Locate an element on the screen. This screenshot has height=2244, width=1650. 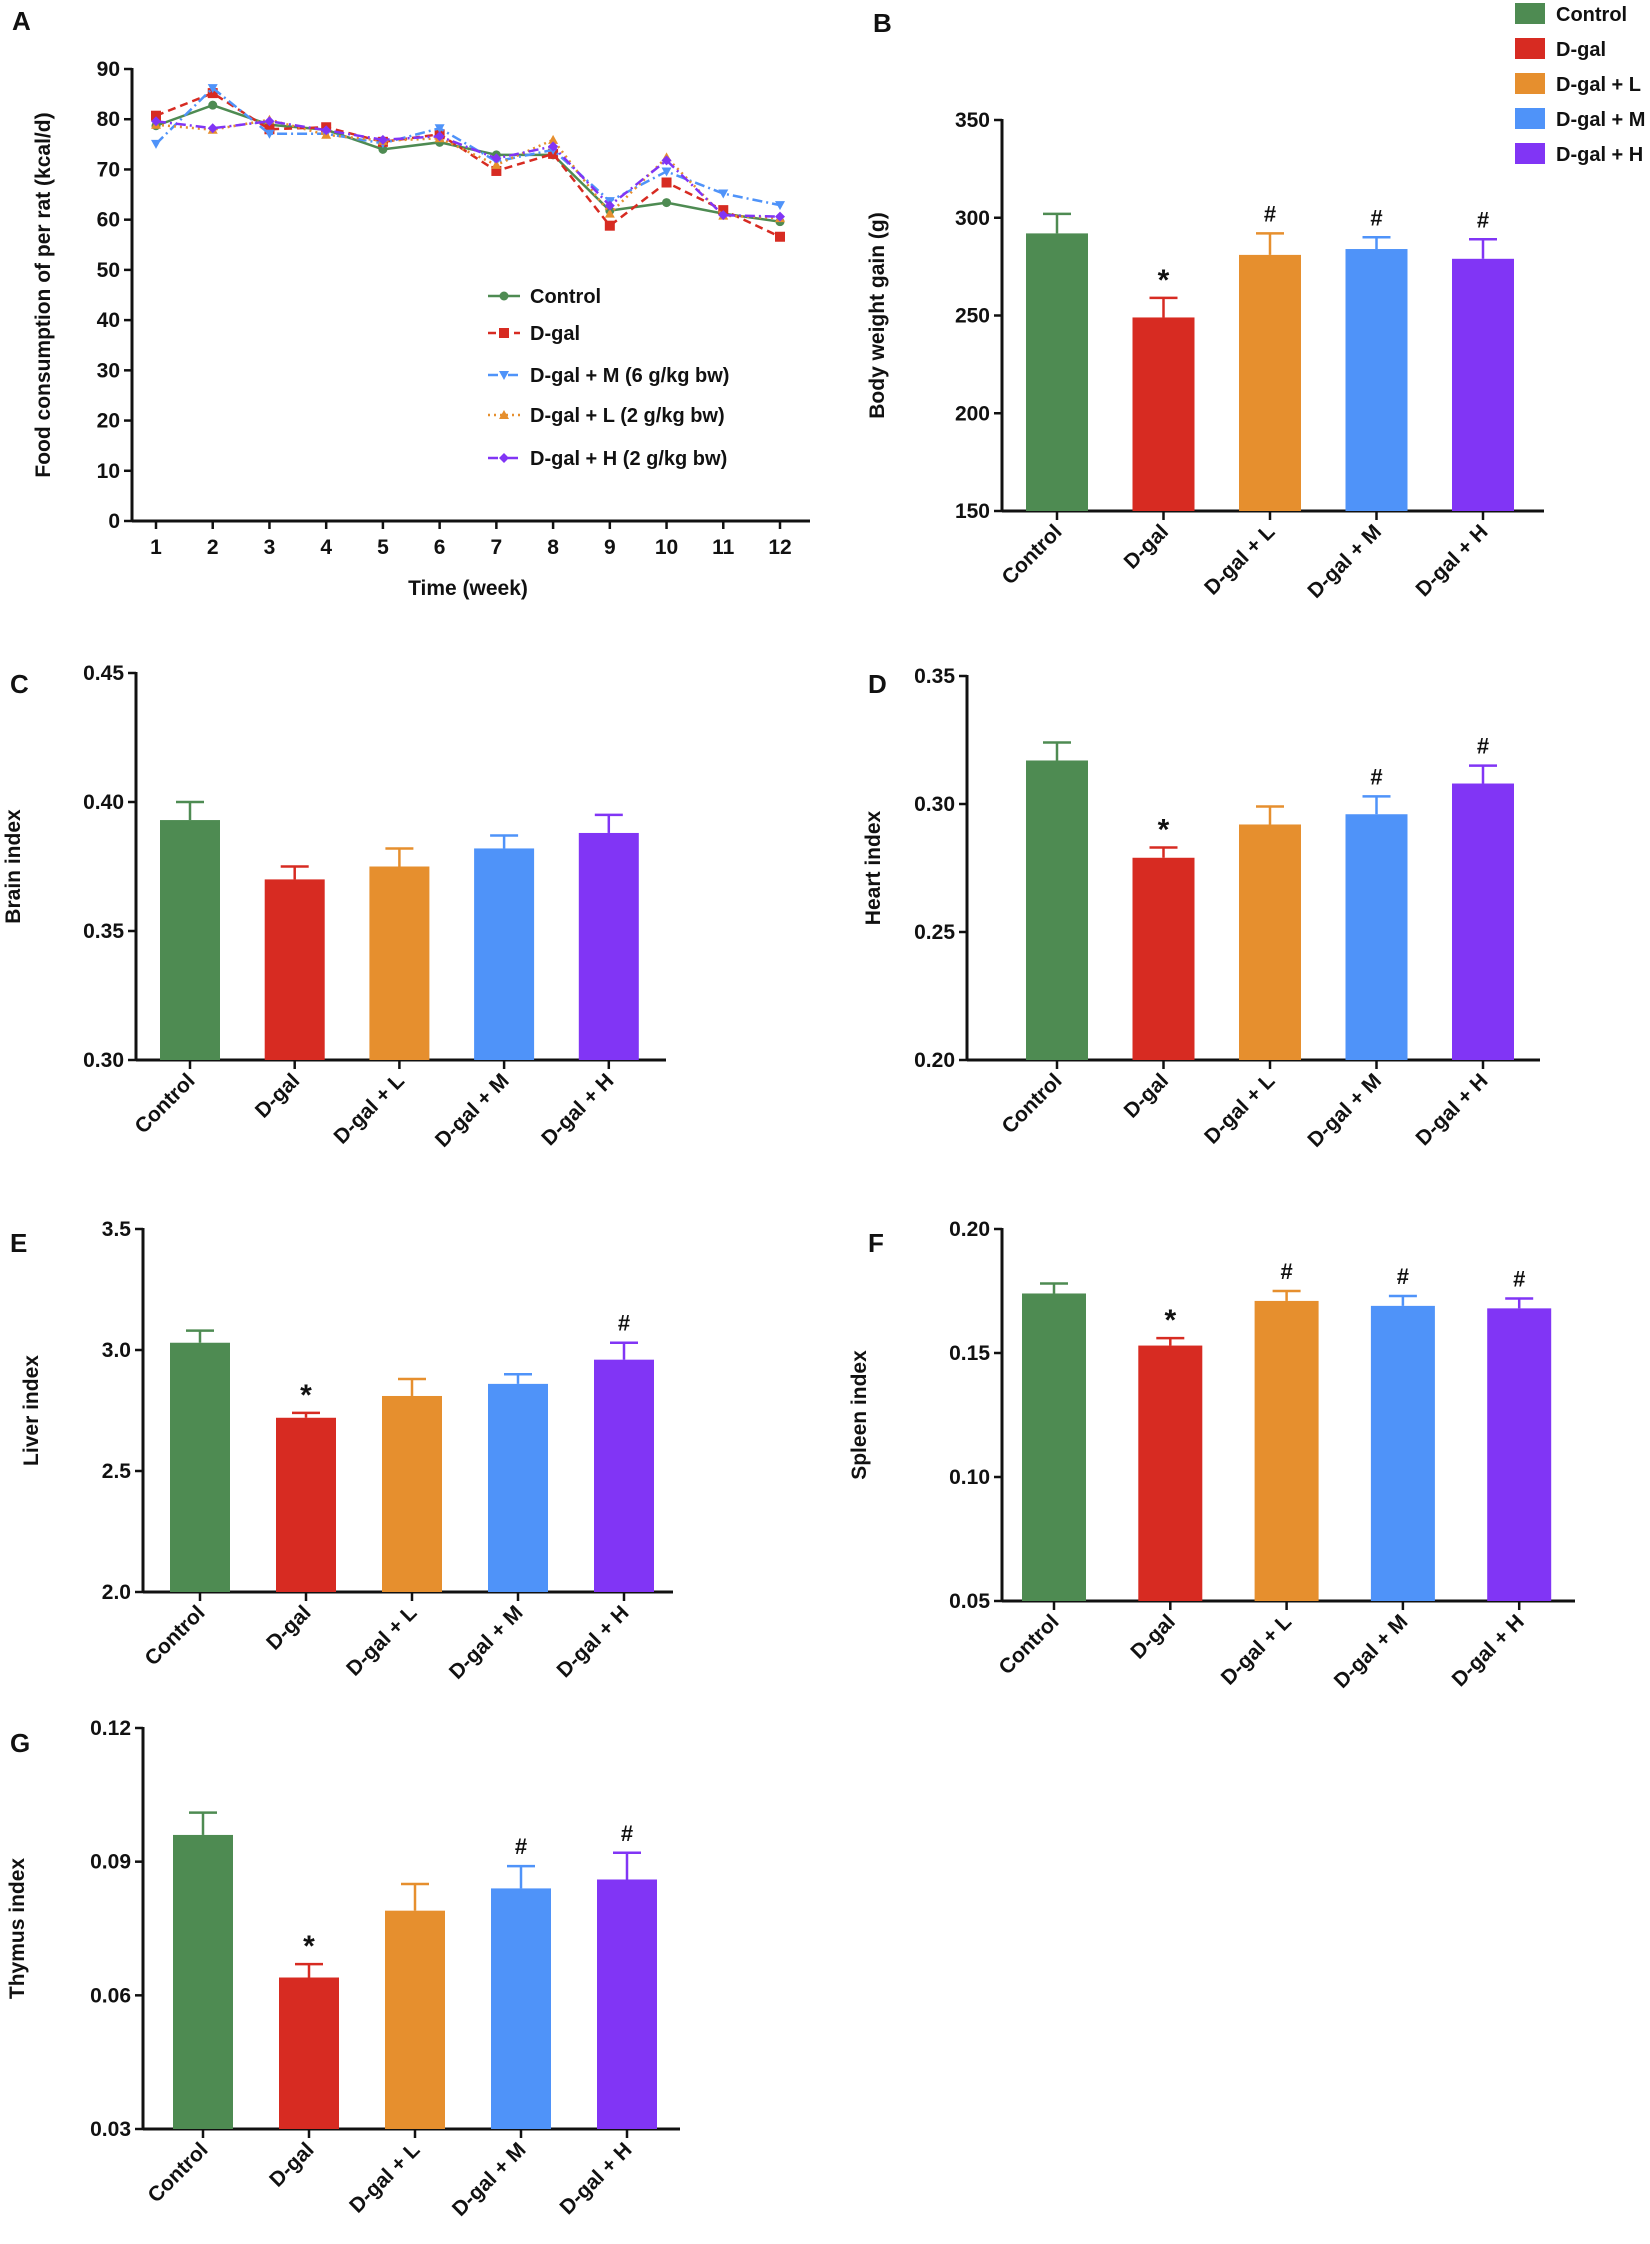
y-tick-label: 20 is located at coordinates (108, 421).